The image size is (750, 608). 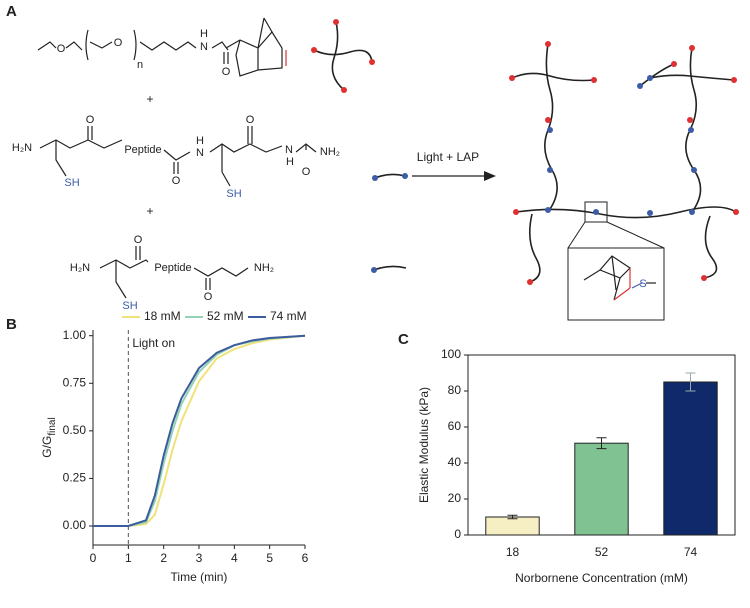 I want to click on panel-label: A, so click(x=11, y=11).